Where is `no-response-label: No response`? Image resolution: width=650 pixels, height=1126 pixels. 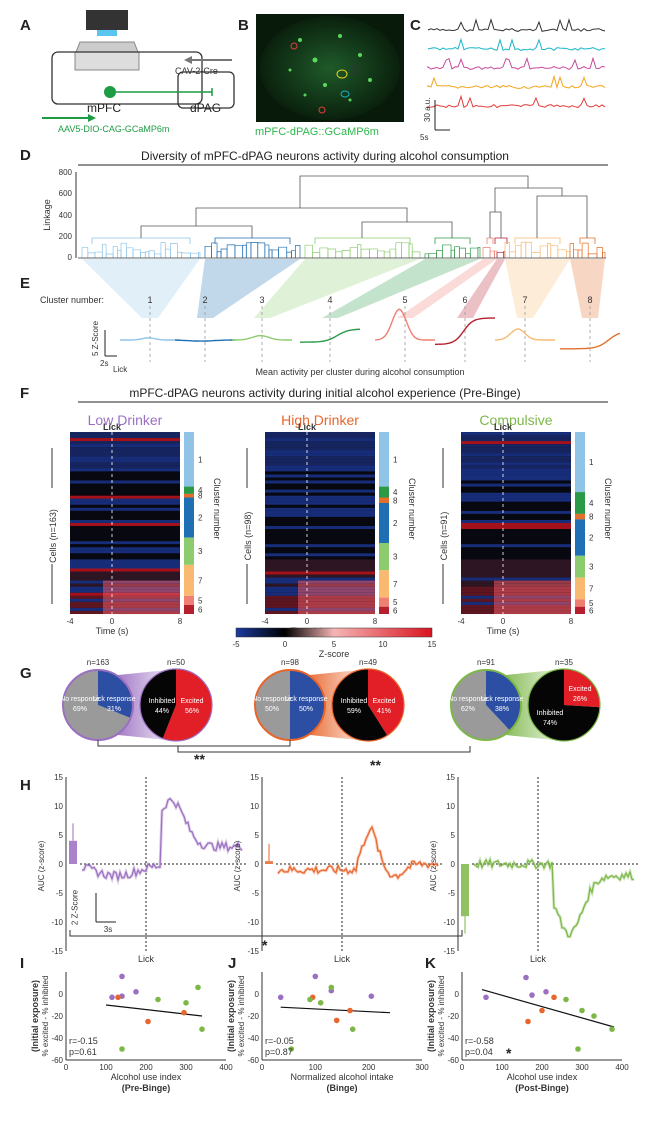
no-response-label: No response is located at coordinates (272, 699).